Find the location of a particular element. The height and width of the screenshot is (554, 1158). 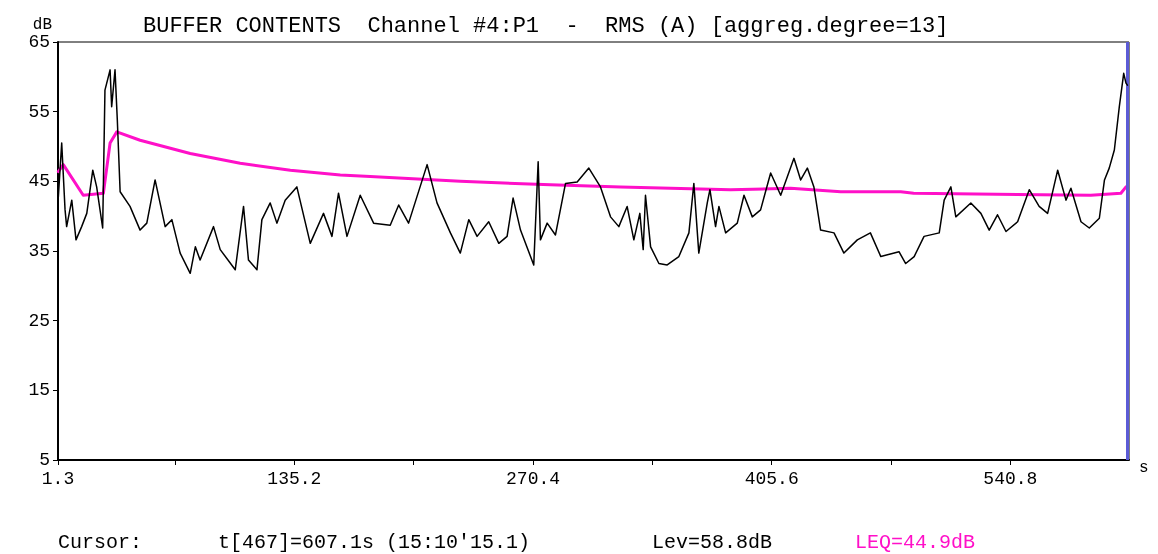

text: Lev=58.8dB is located at coordinates (712, 542).